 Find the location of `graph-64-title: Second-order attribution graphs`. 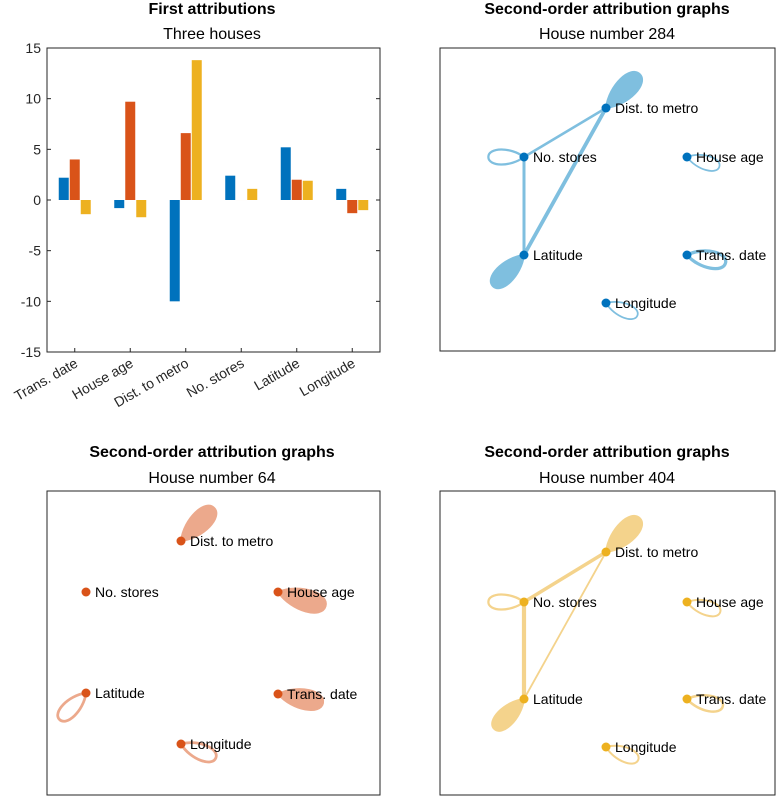

graph-64-title: Second-order attribution graphs is located at coordinates (211, 452).